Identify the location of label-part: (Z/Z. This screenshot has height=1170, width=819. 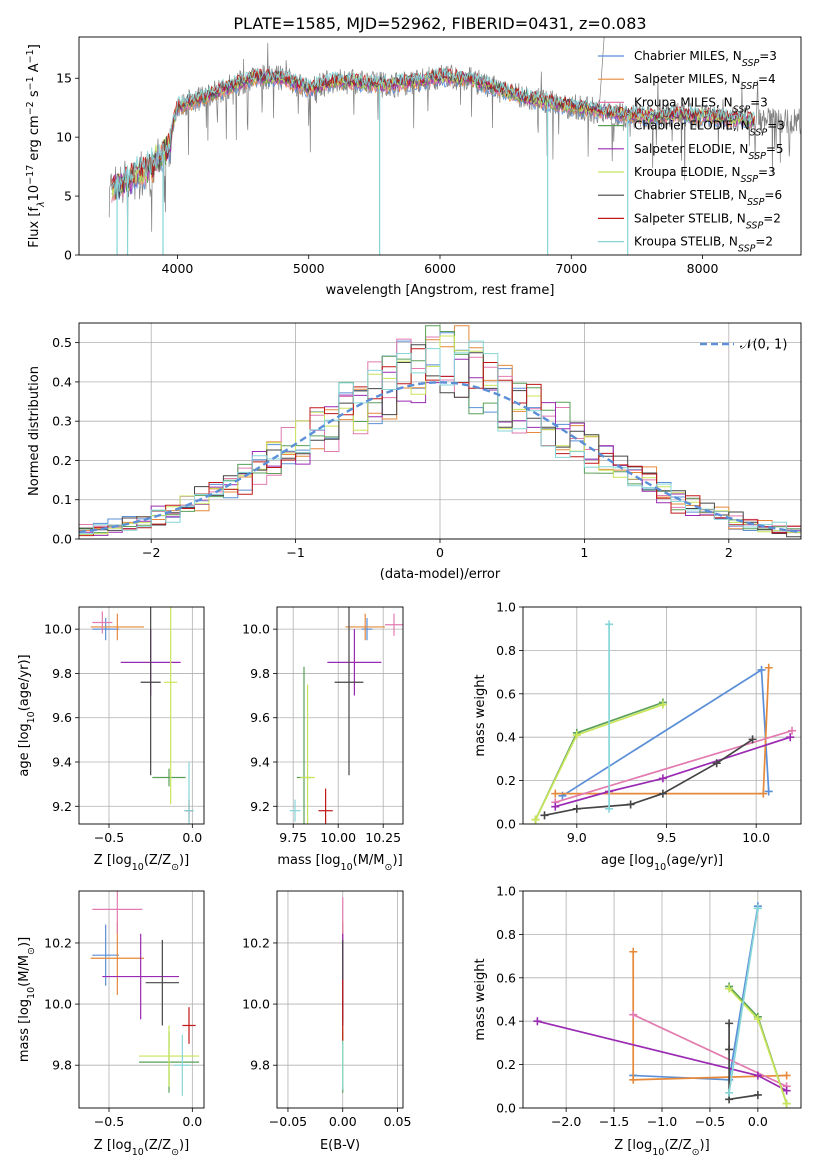
(677, 1145).